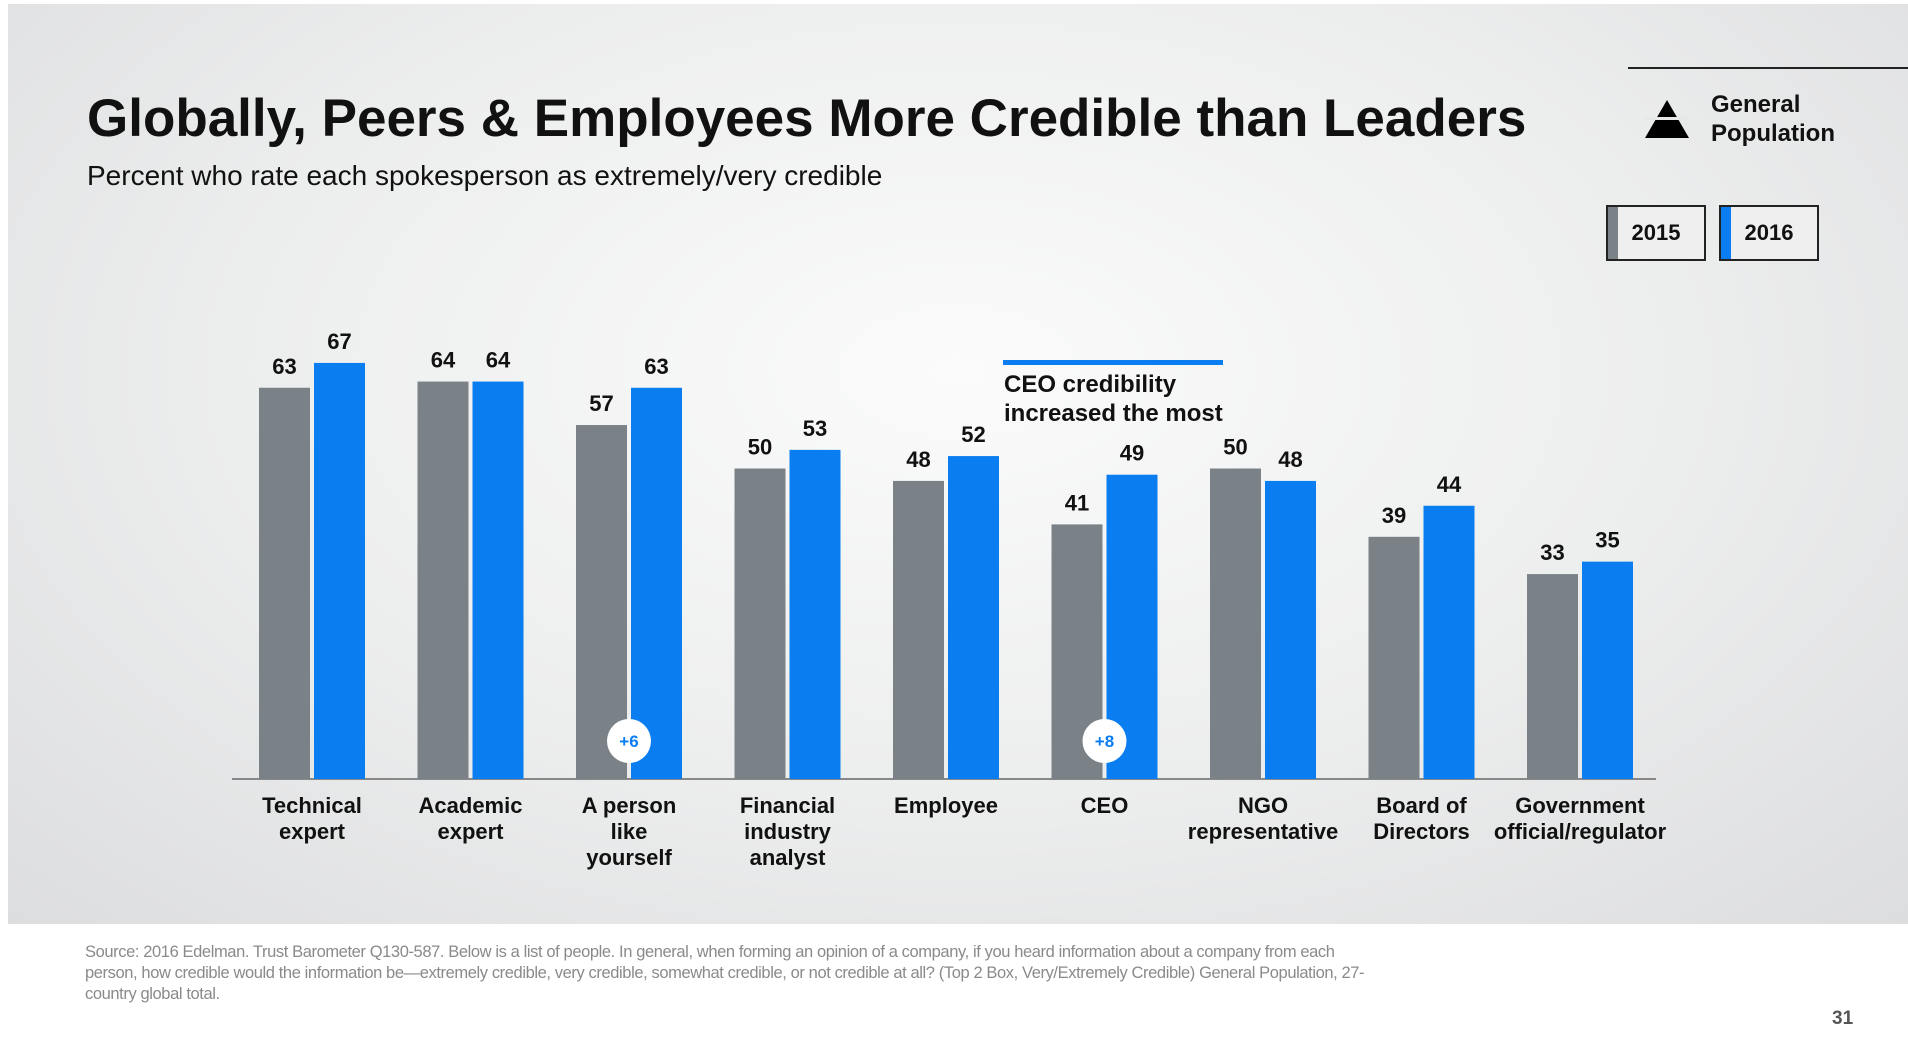  Describe the element at coordinates (1113, 399) in the screenshot. I see `ceo-callout: CEO credibility increased the most` at that location.